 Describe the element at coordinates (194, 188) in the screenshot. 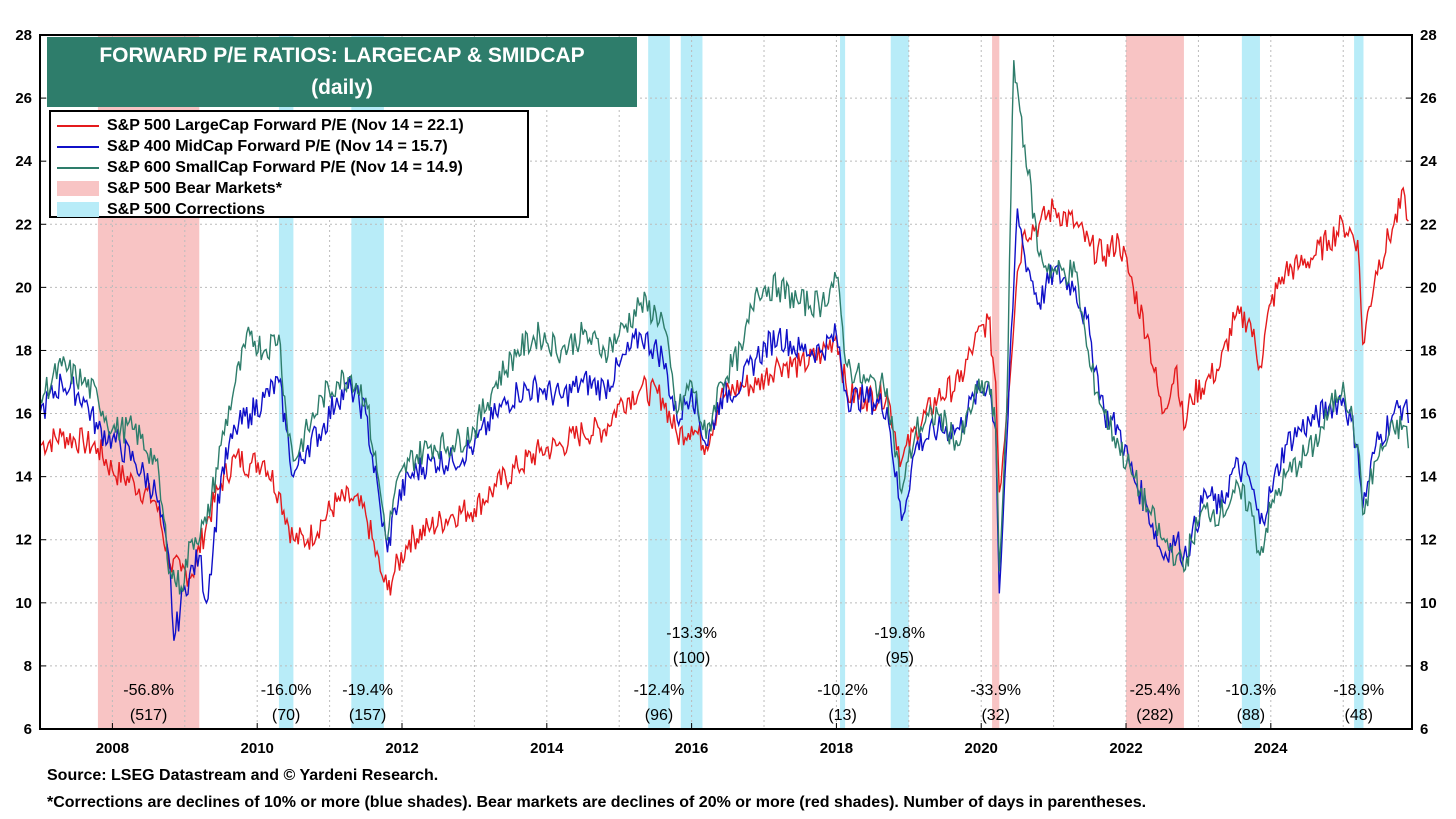

I see `legend-label-bear: S&P 500 Bear Markets*` at that location.